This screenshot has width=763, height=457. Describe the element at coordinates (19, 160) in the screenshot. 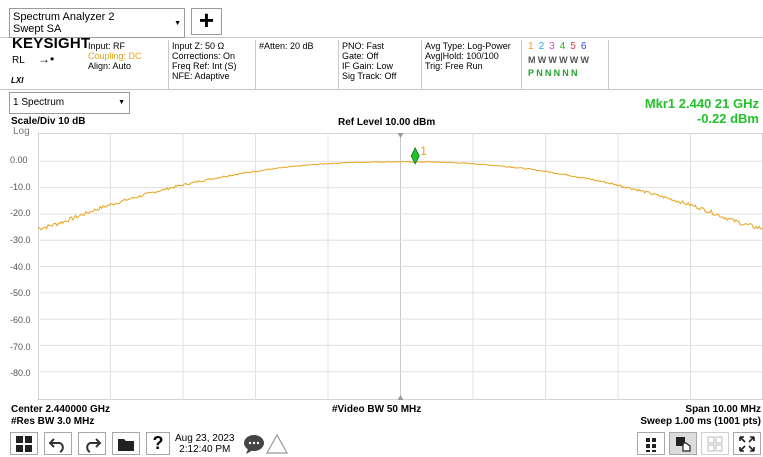

I see `y-tick-label: 0.00` at that location.